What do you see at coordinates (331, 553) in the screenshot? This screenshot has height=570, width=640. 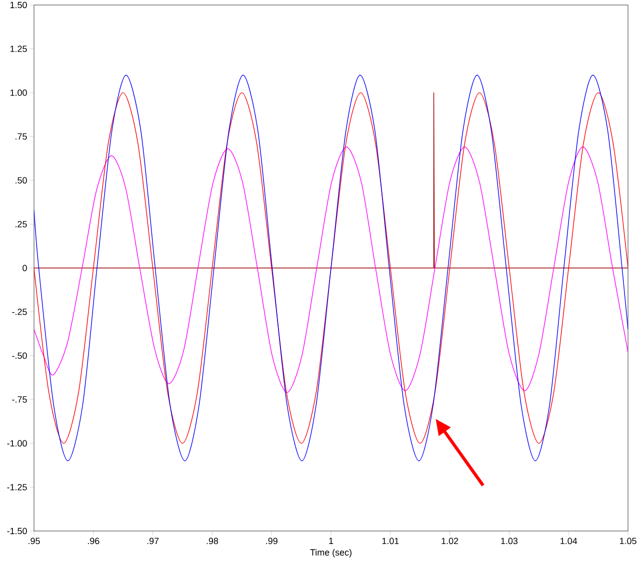 I see `x-axis-title: Time (sec)` at bounding box center [331, 553].